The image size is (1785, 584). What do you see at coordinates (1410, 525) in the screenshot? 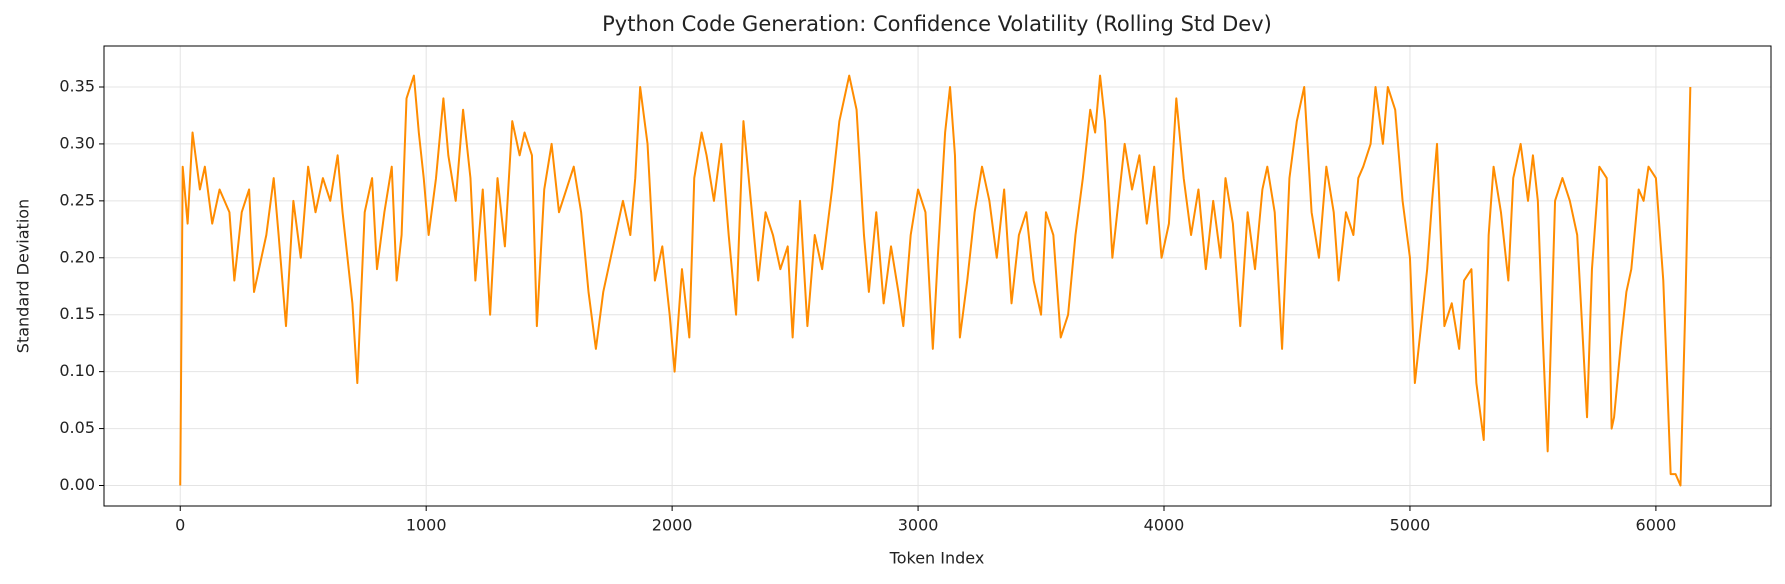
I see `x-tick-label: 5000` at bounding box center [1410, 525].